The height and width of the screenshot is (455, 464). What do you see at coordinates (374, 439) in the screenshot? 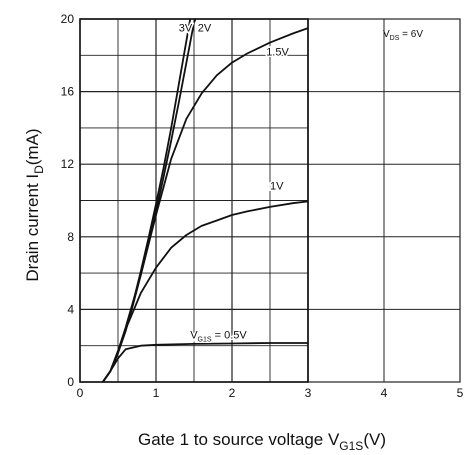
I see `x-axis-title-unit: (V)` at bounding box center [374, 439].